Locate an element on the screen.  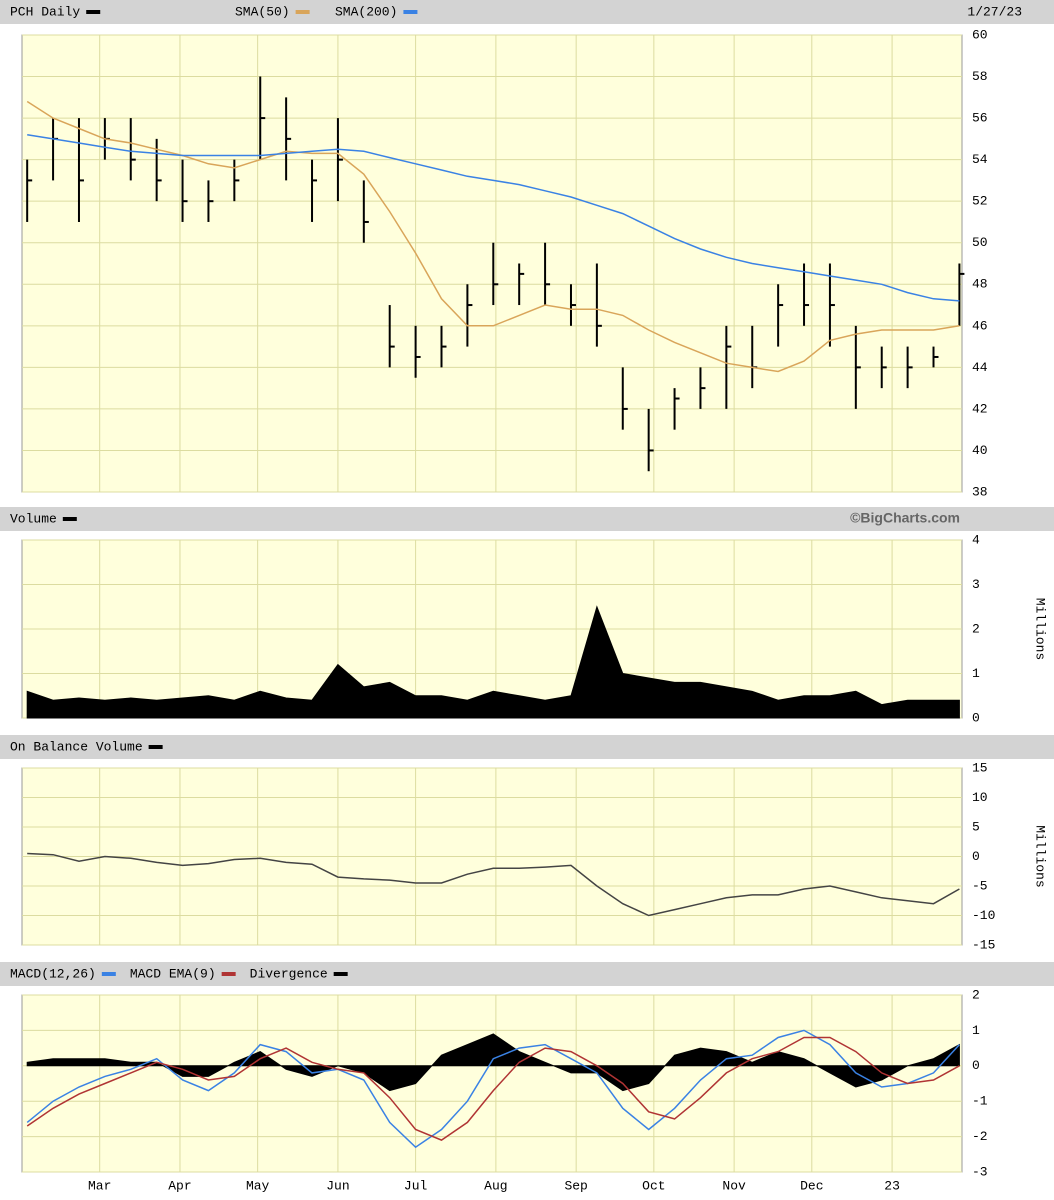
series-area is located at coordinates (493, 662).